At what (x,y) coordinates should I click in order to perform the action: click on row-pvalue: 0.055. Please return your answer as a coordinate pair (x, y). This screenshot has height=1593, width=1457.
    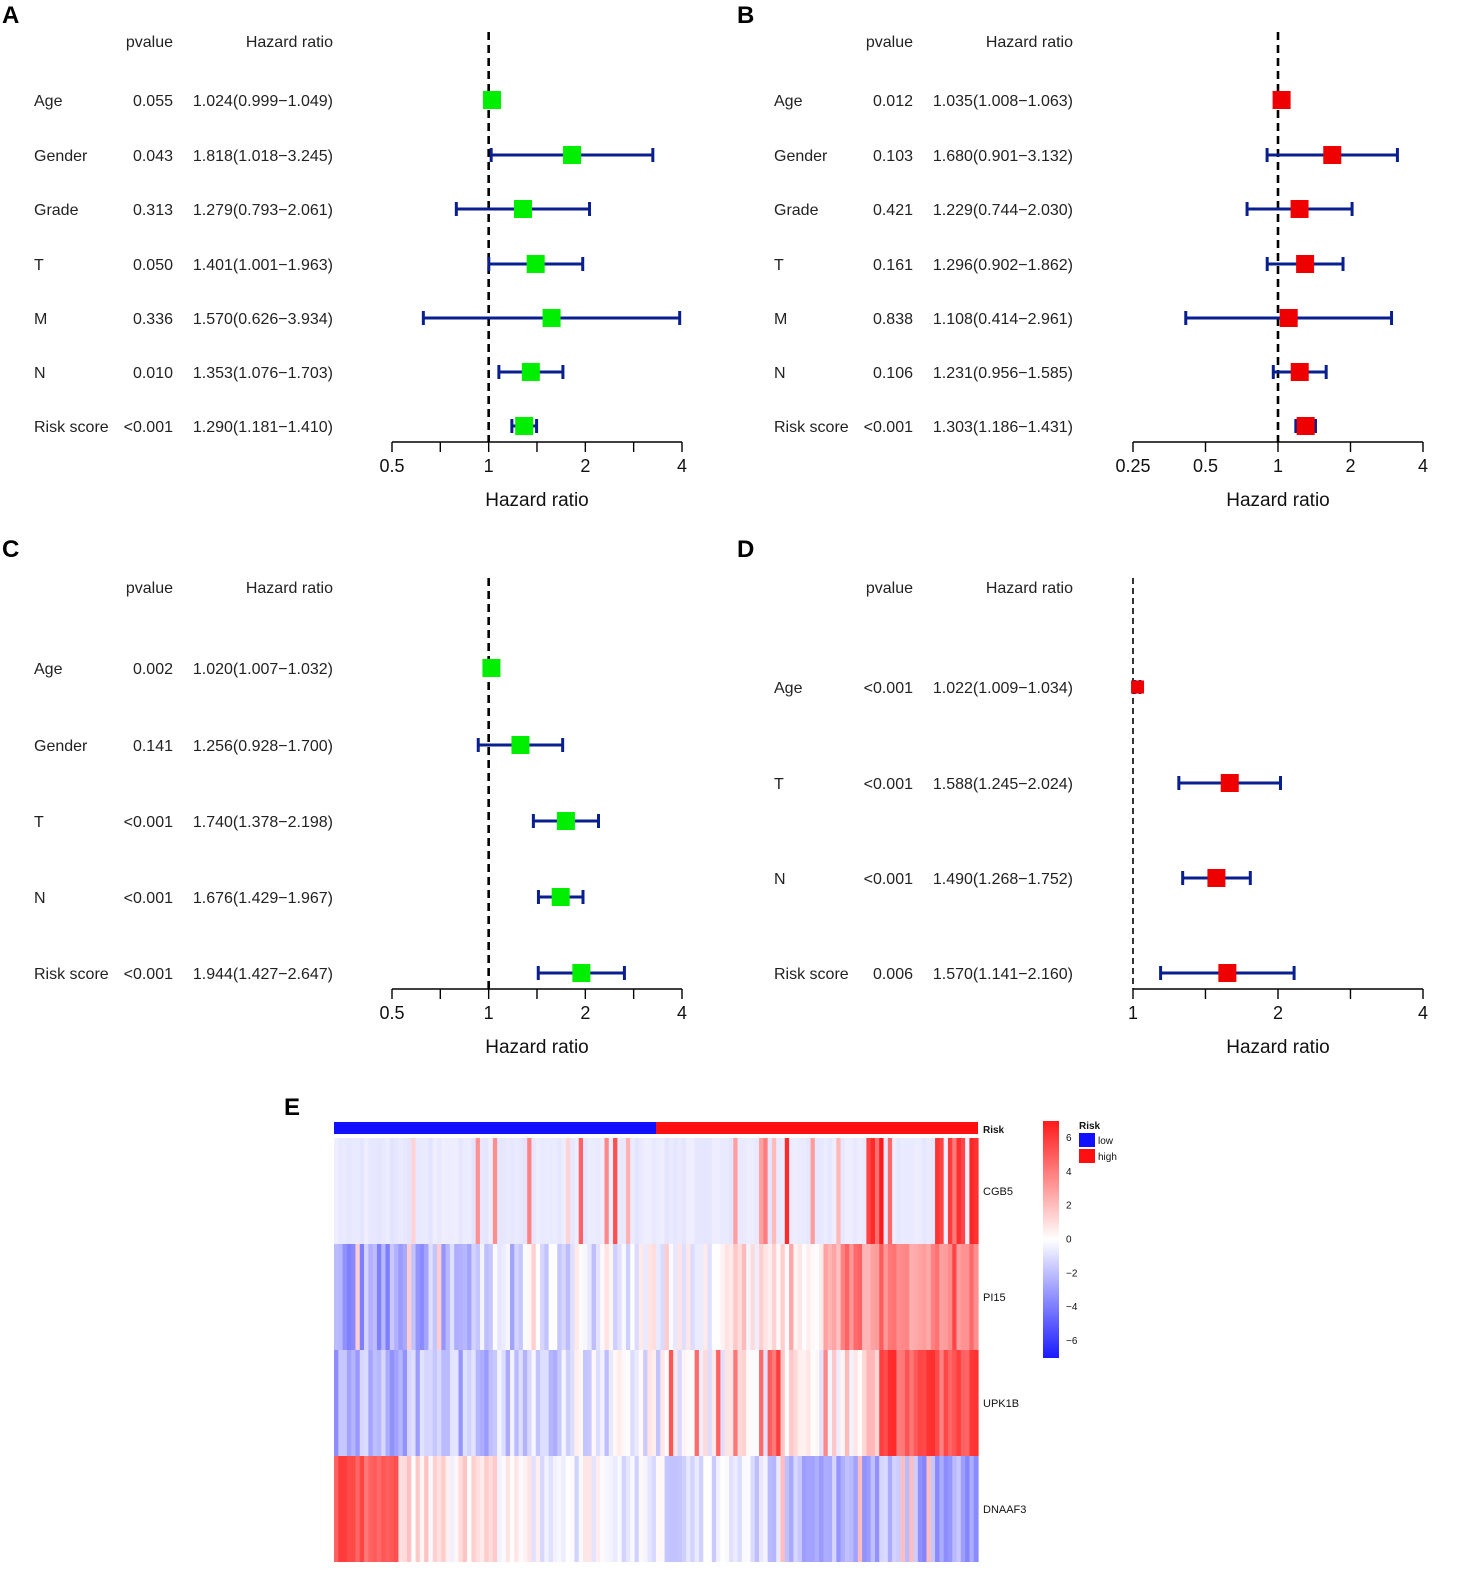
    Looking at the image, I should click on (153, 101).